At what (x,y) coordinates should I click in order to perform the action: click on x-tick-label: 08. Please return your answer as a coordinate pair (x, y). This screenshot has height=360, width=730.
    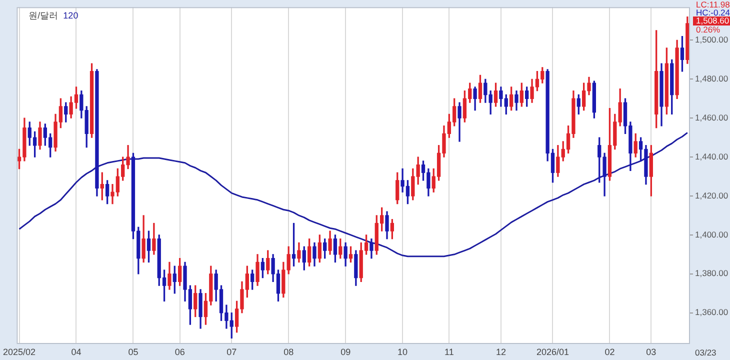
    Looking at the image, I should click on (289, 351).